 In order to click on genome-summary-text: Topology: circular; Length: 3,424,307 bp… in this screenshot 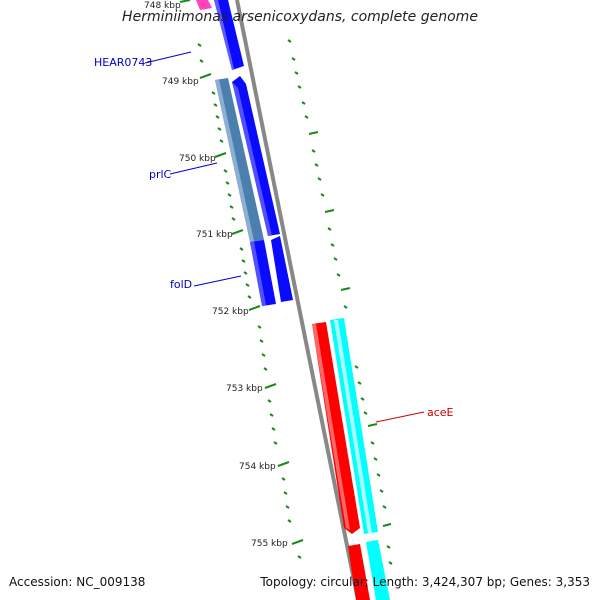, I will do `click(425, 582)`.